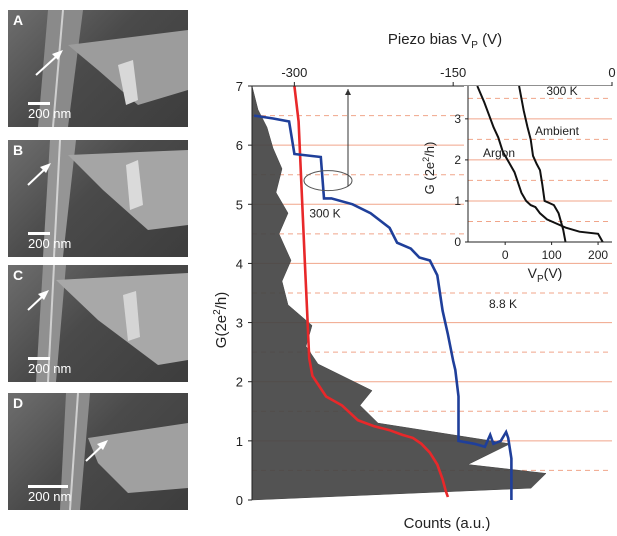  What do you see at coordinates (429, 168) in the screenshot?
I see `inset-y-axis-title: G (2e2/h)` at bounding box center [429, 168].